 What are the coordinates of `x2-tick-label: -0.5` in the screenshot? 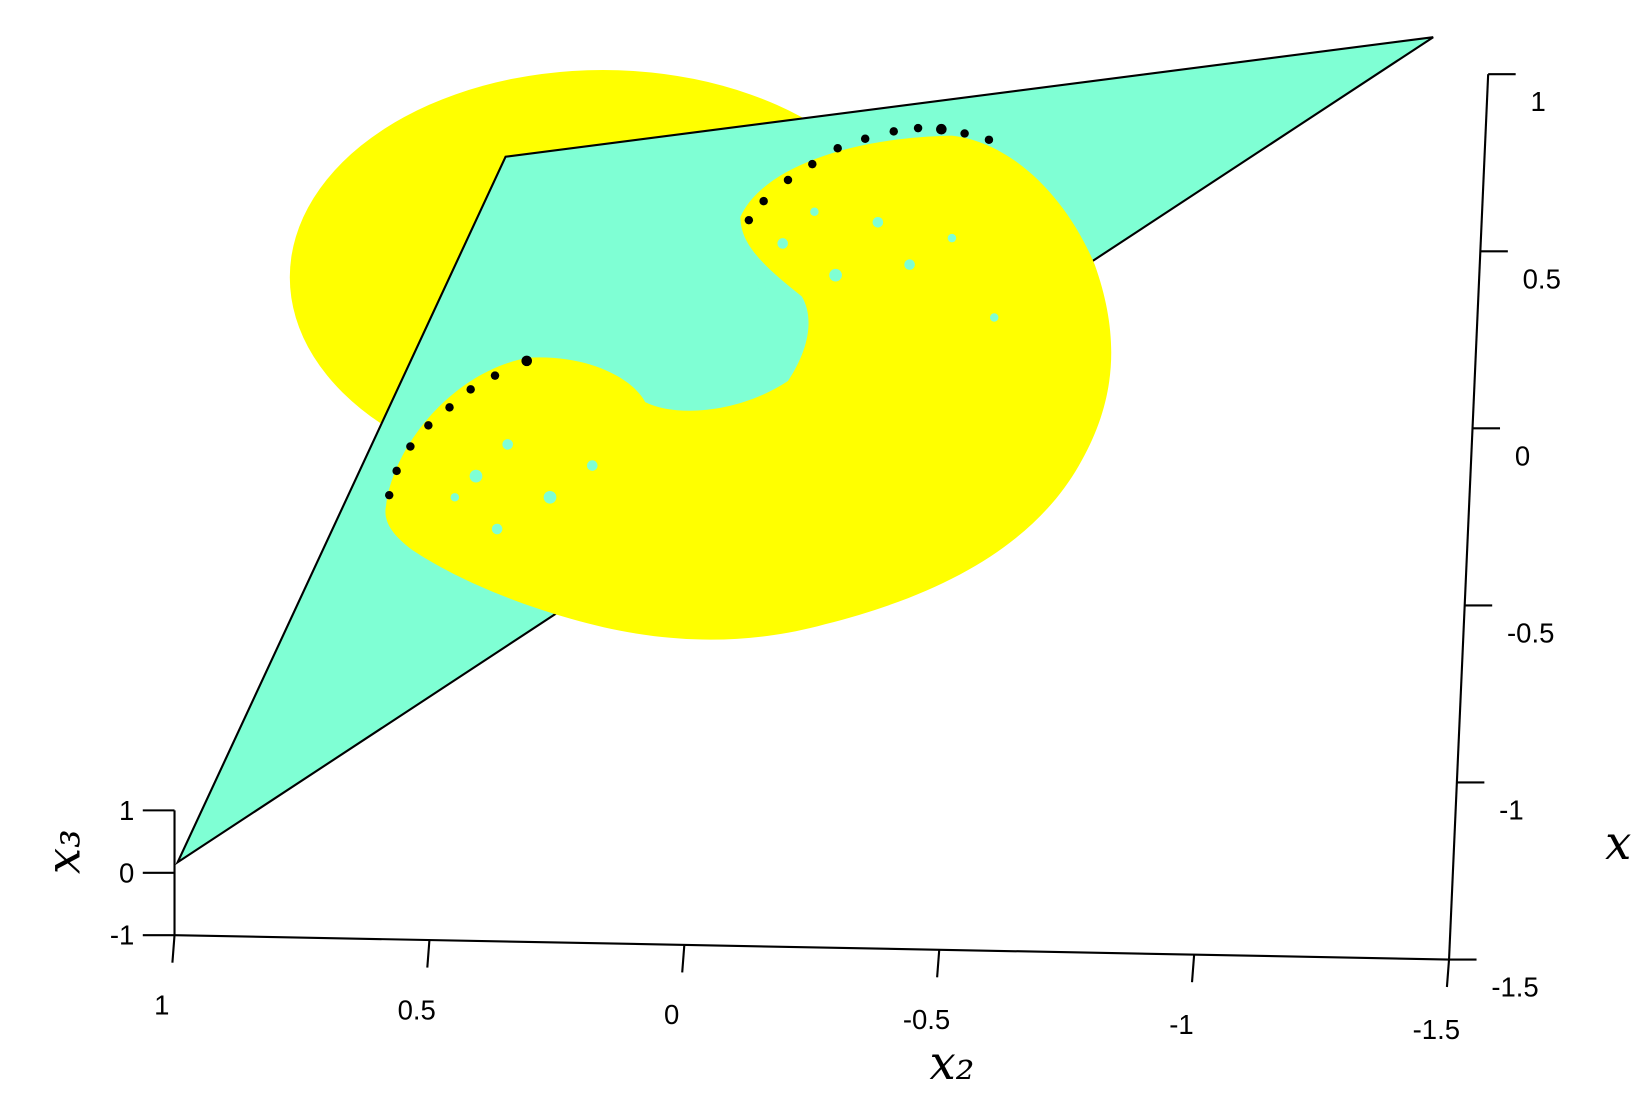 It's located at (926, 1019).